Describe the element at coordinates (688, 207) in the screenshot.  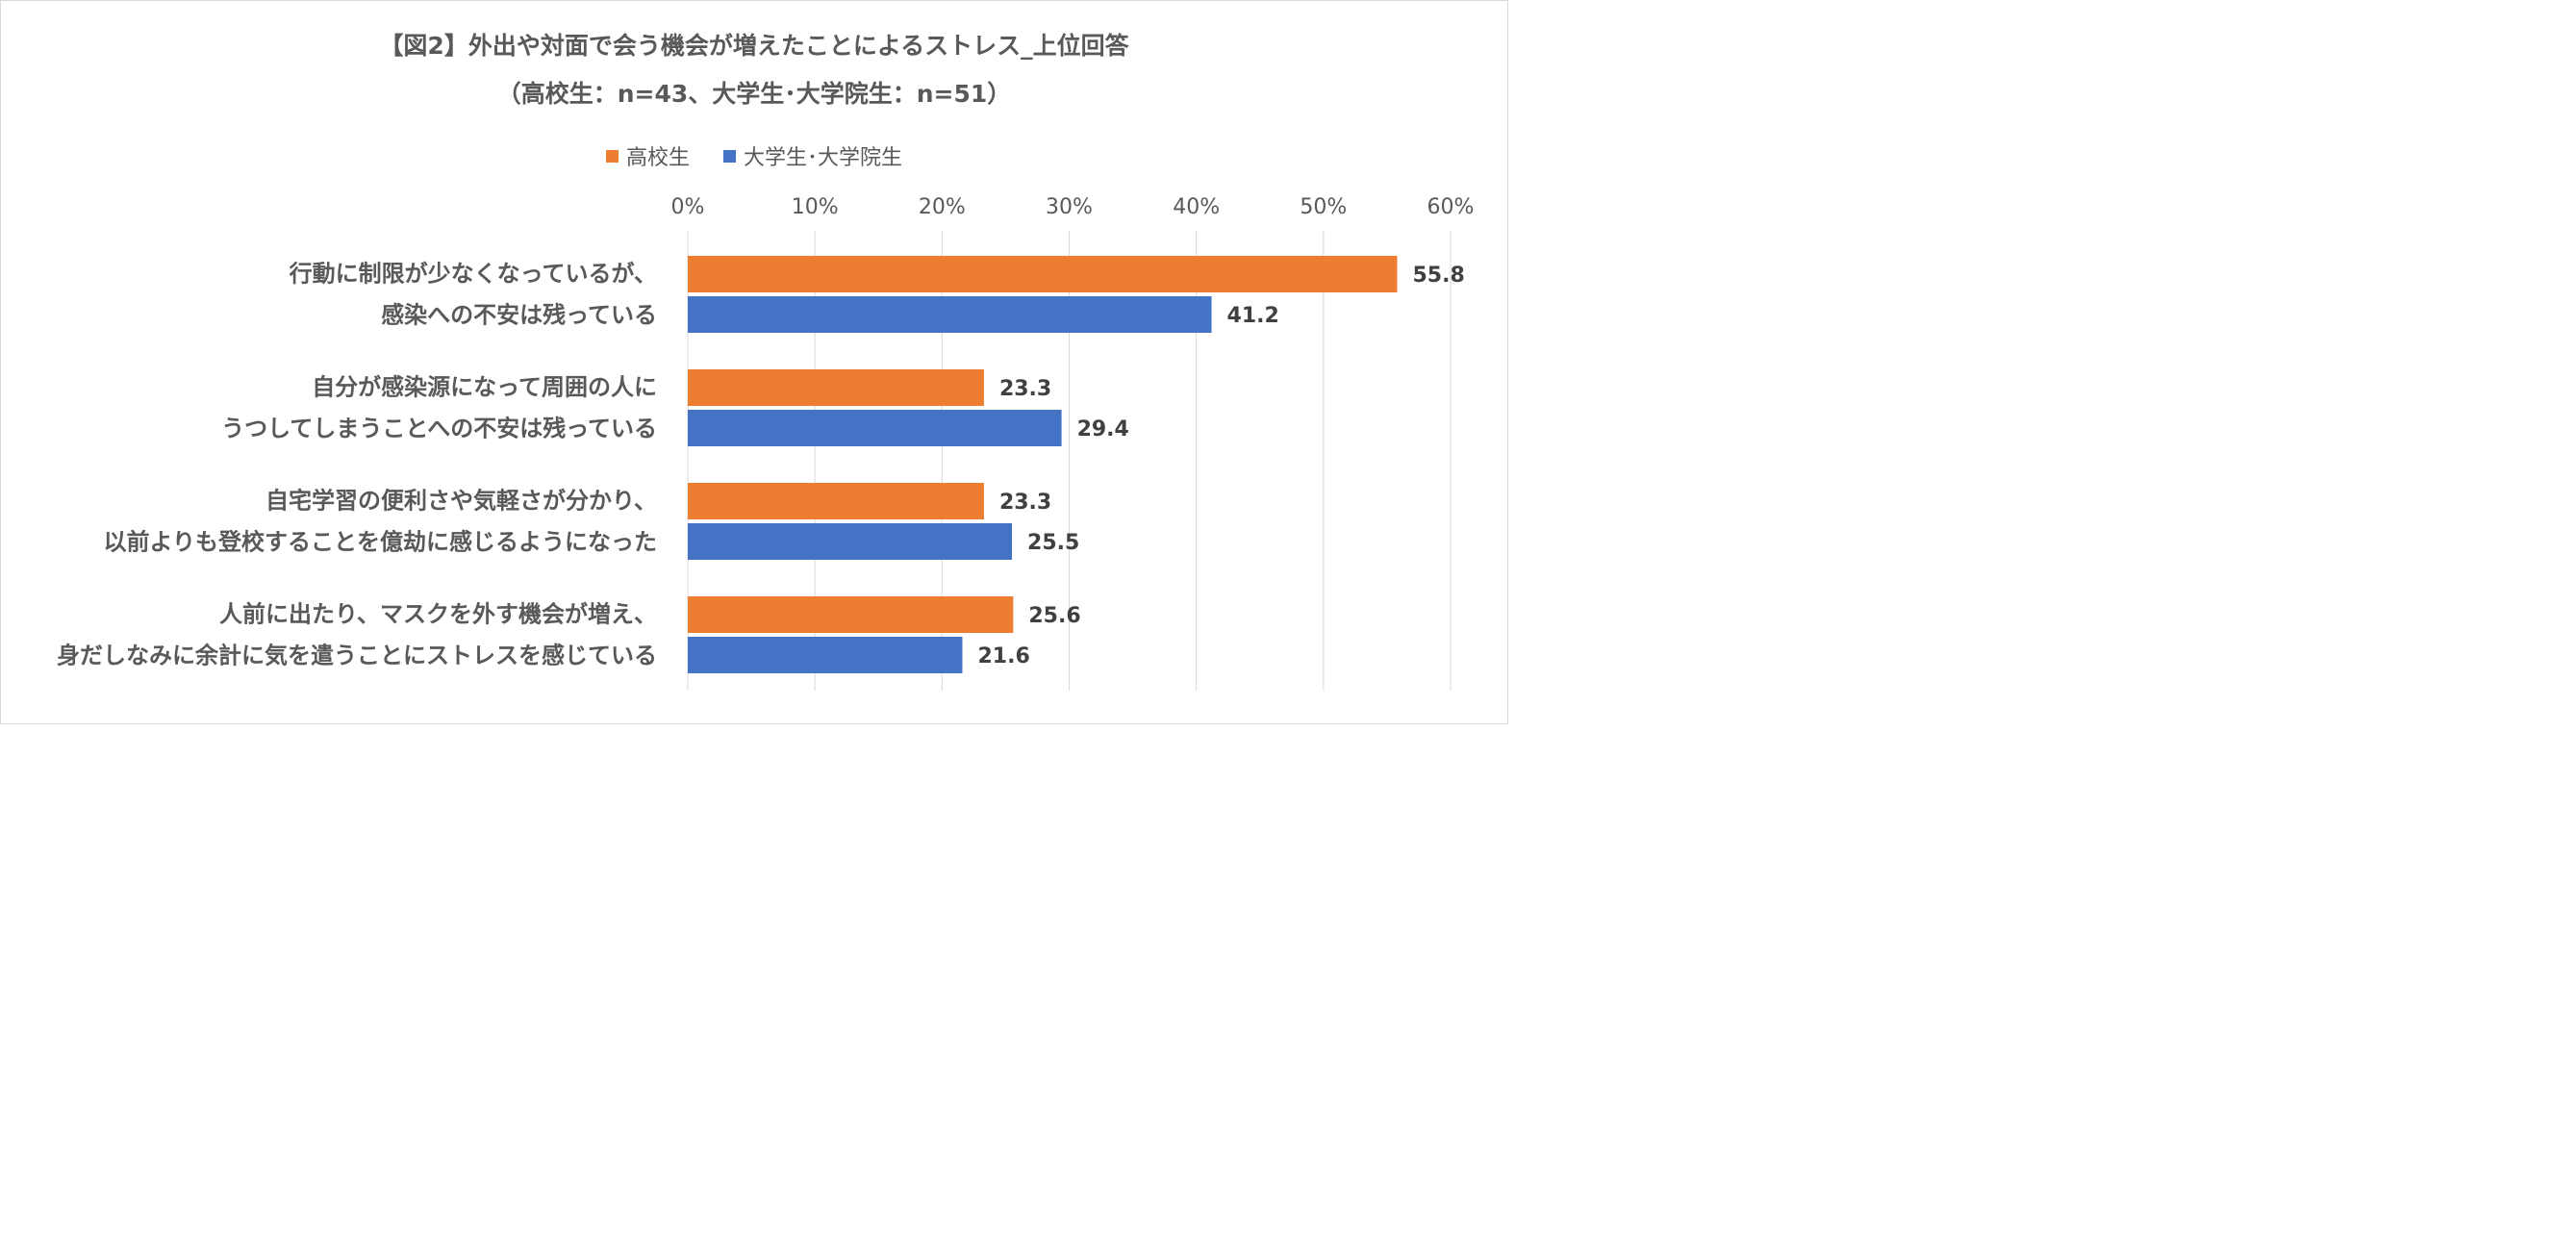
I see `x-tick-label: 0%` at that location.